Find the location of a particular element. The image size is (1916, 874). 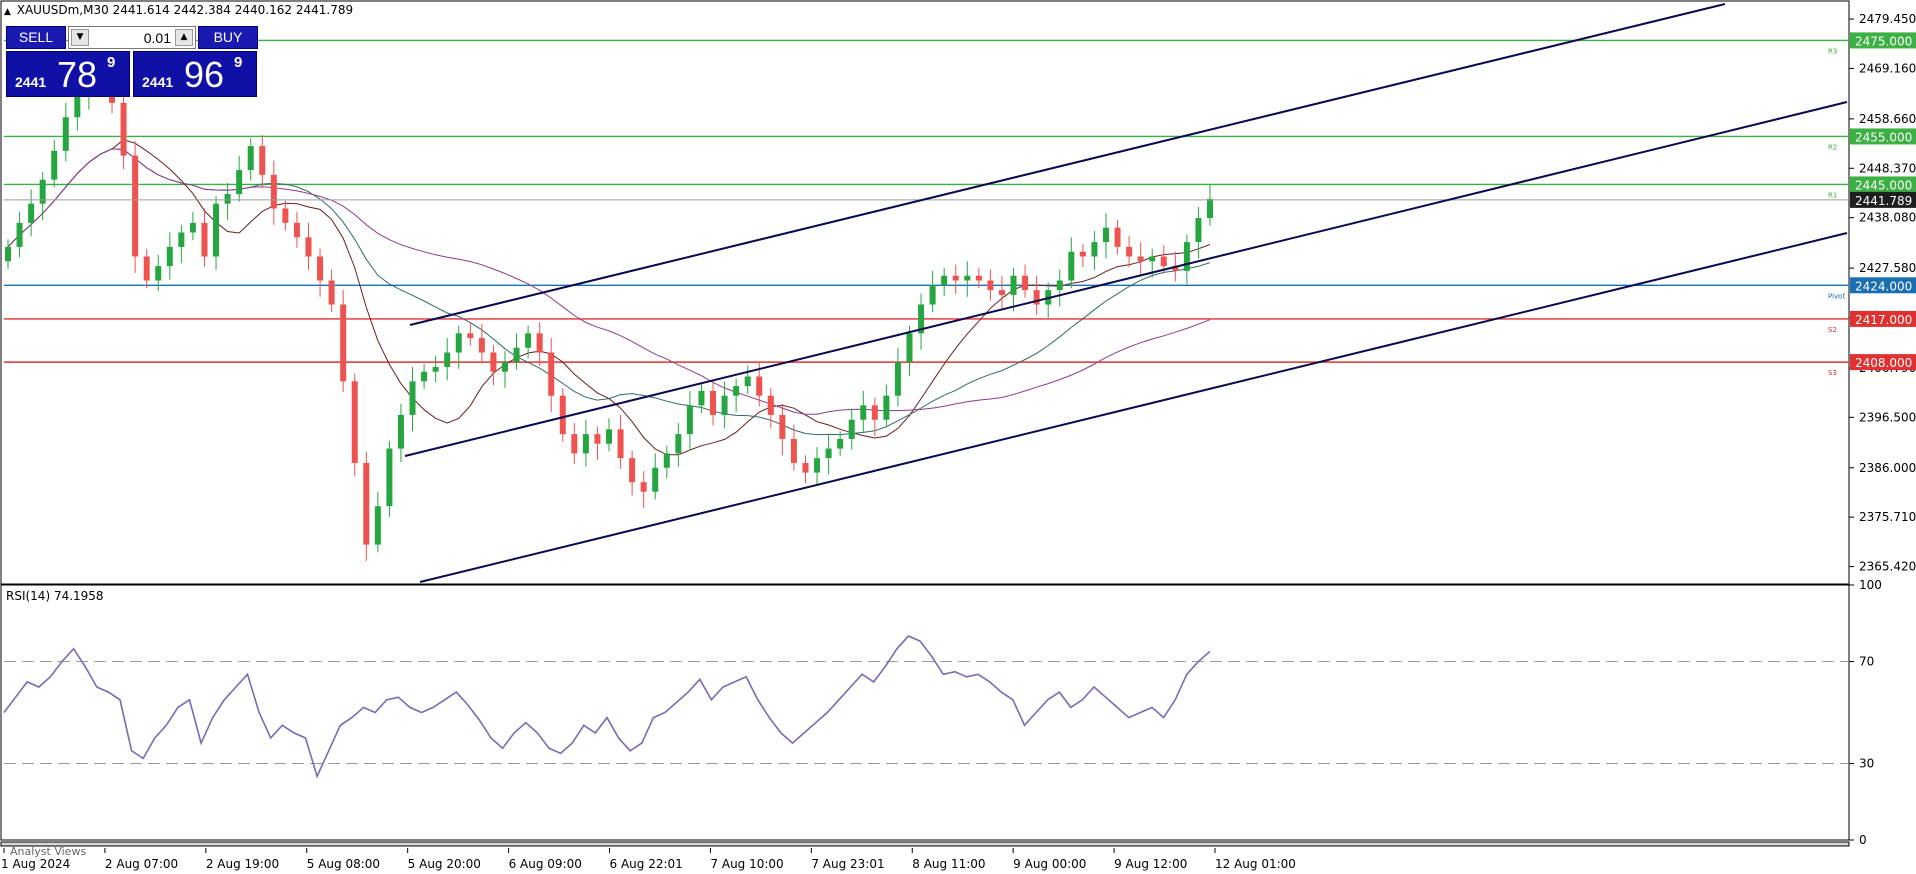

buy-quote-base: 2441 is located at coordinates (158, 82).